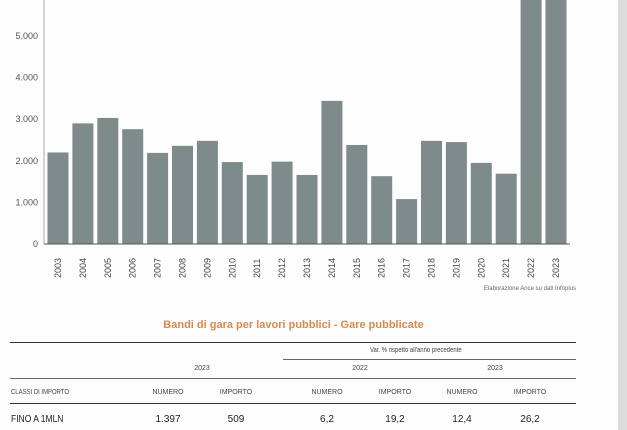 This screenshot has width=627, height=430. What do you see at coordinates (431, 192) in the screenshot?
I see `bar-2018` at bounding box center [431, 192].